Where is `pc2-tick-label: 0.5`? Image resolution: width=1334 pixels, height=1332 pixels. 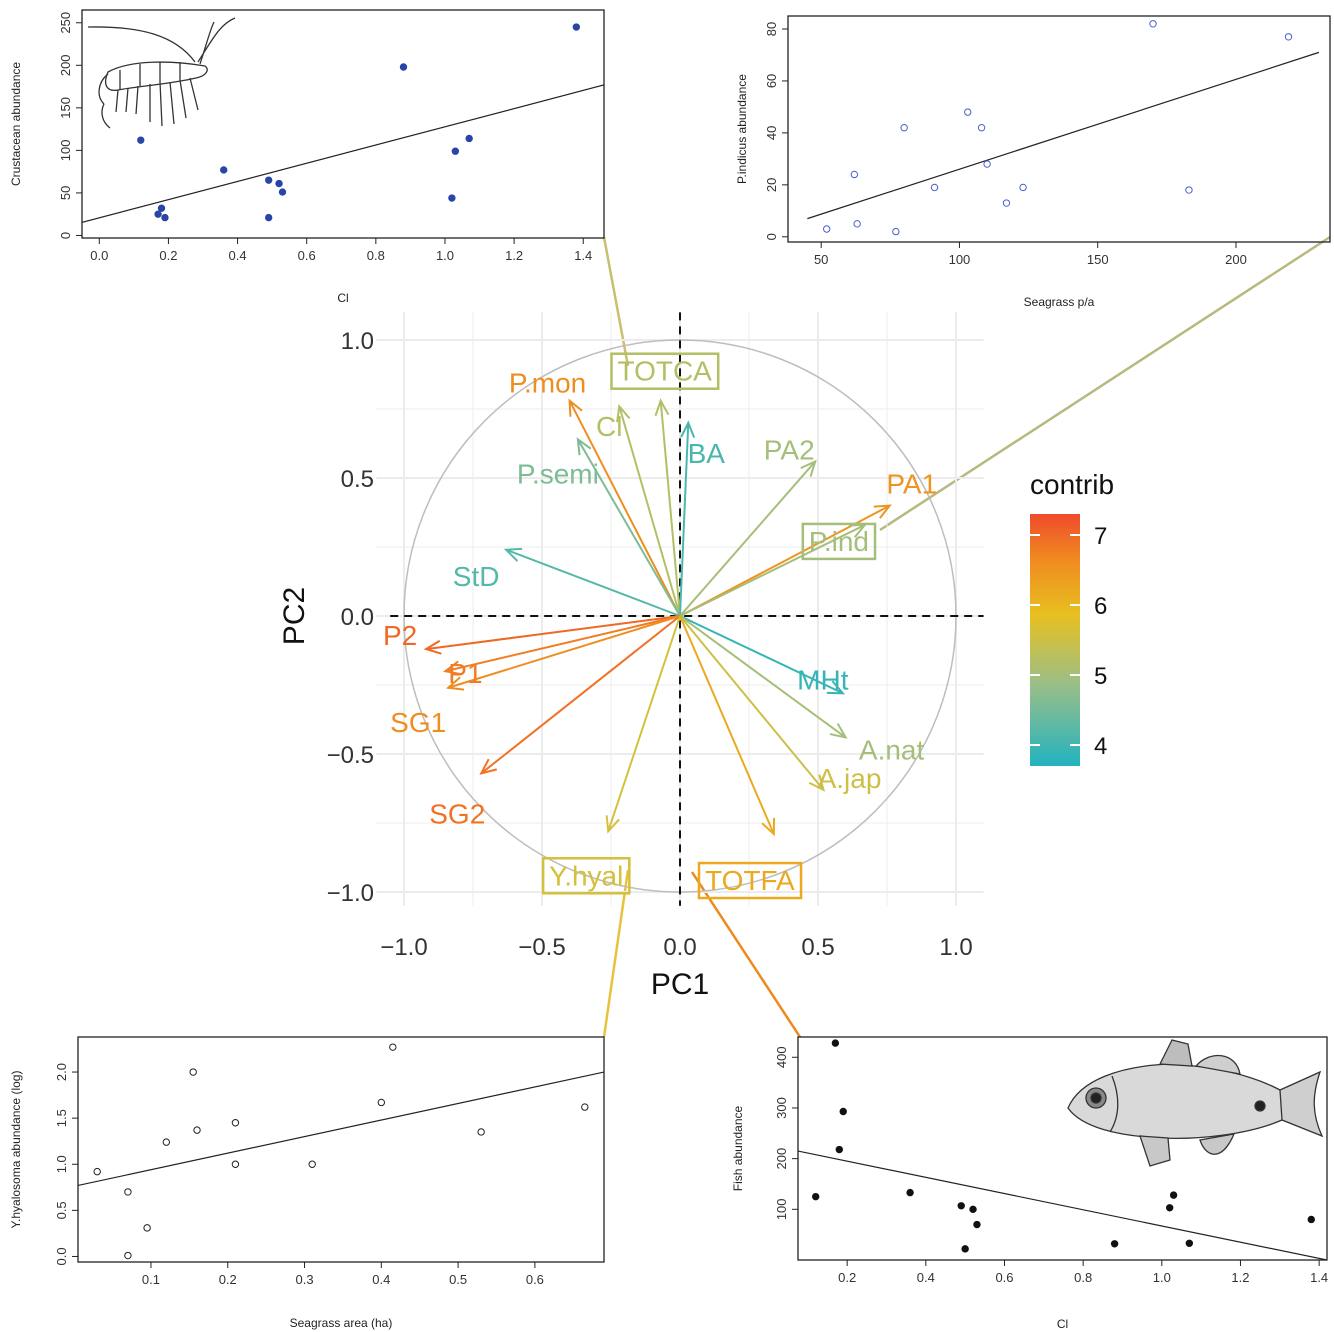 pc2-tick-label: 0.5 is located at coordinates (357, 479).